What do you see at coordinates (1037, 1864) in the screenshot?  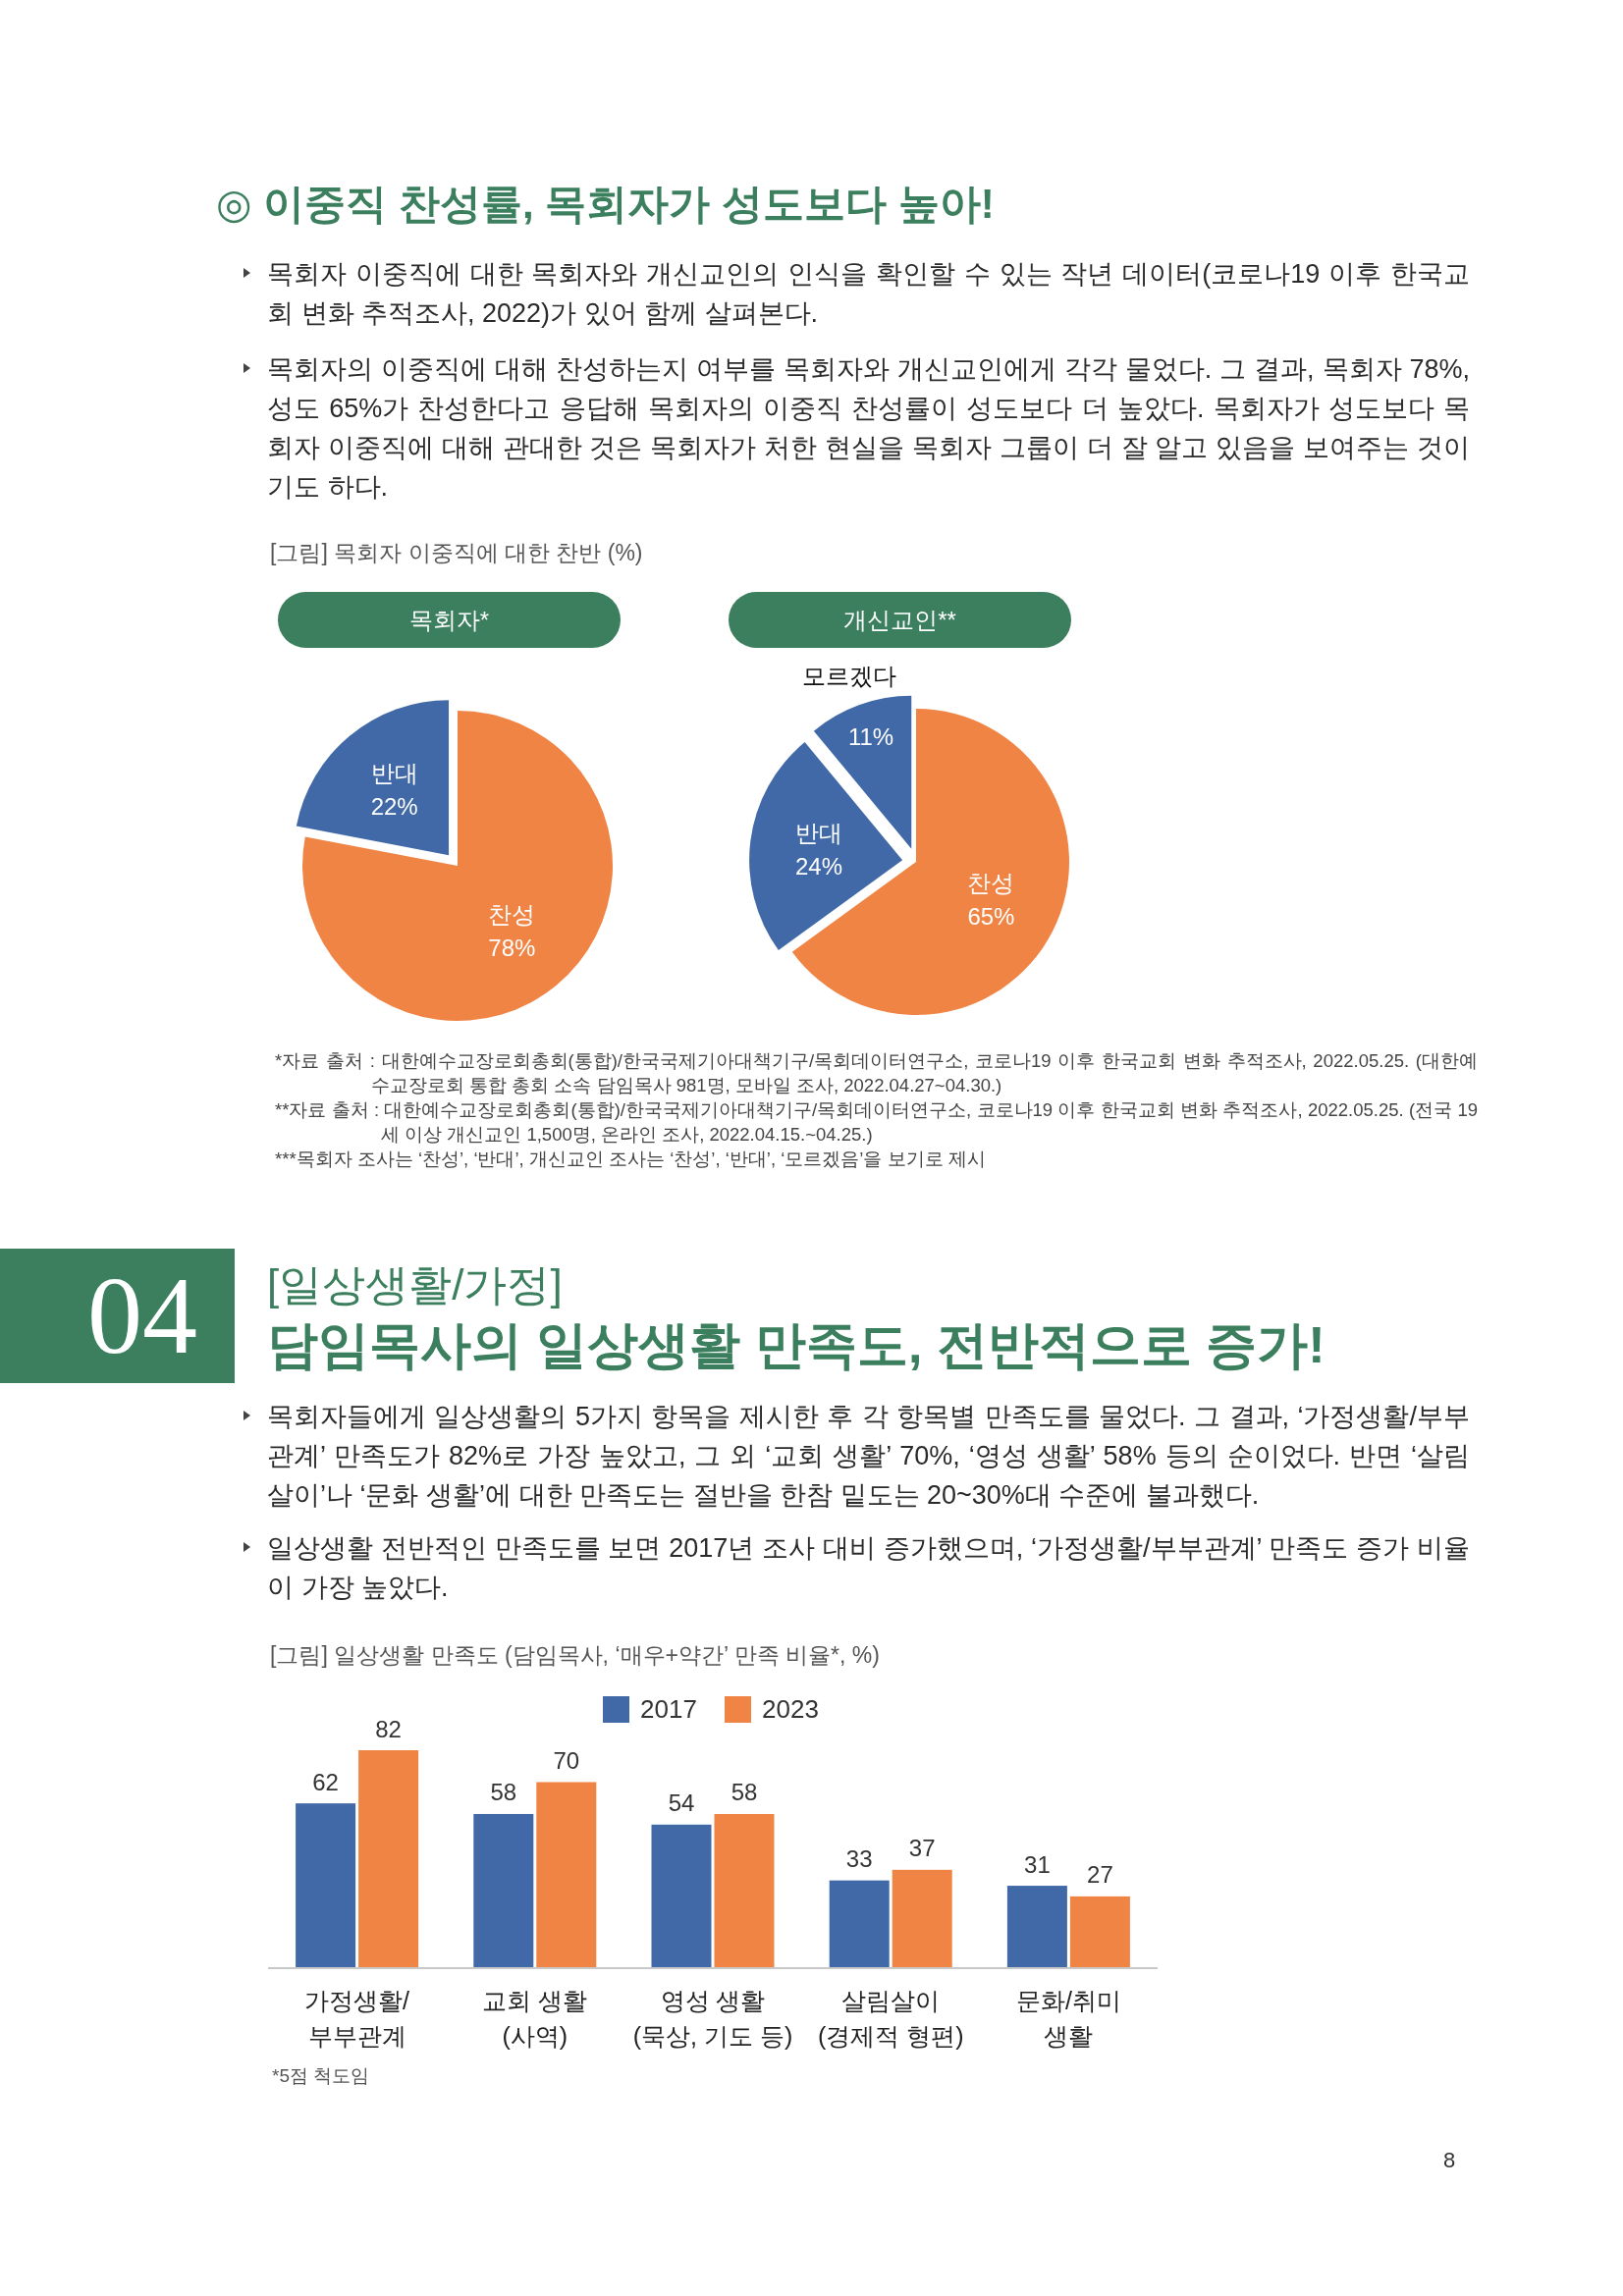 I see `data-label: 31` at bounding box center [1037, 1864].